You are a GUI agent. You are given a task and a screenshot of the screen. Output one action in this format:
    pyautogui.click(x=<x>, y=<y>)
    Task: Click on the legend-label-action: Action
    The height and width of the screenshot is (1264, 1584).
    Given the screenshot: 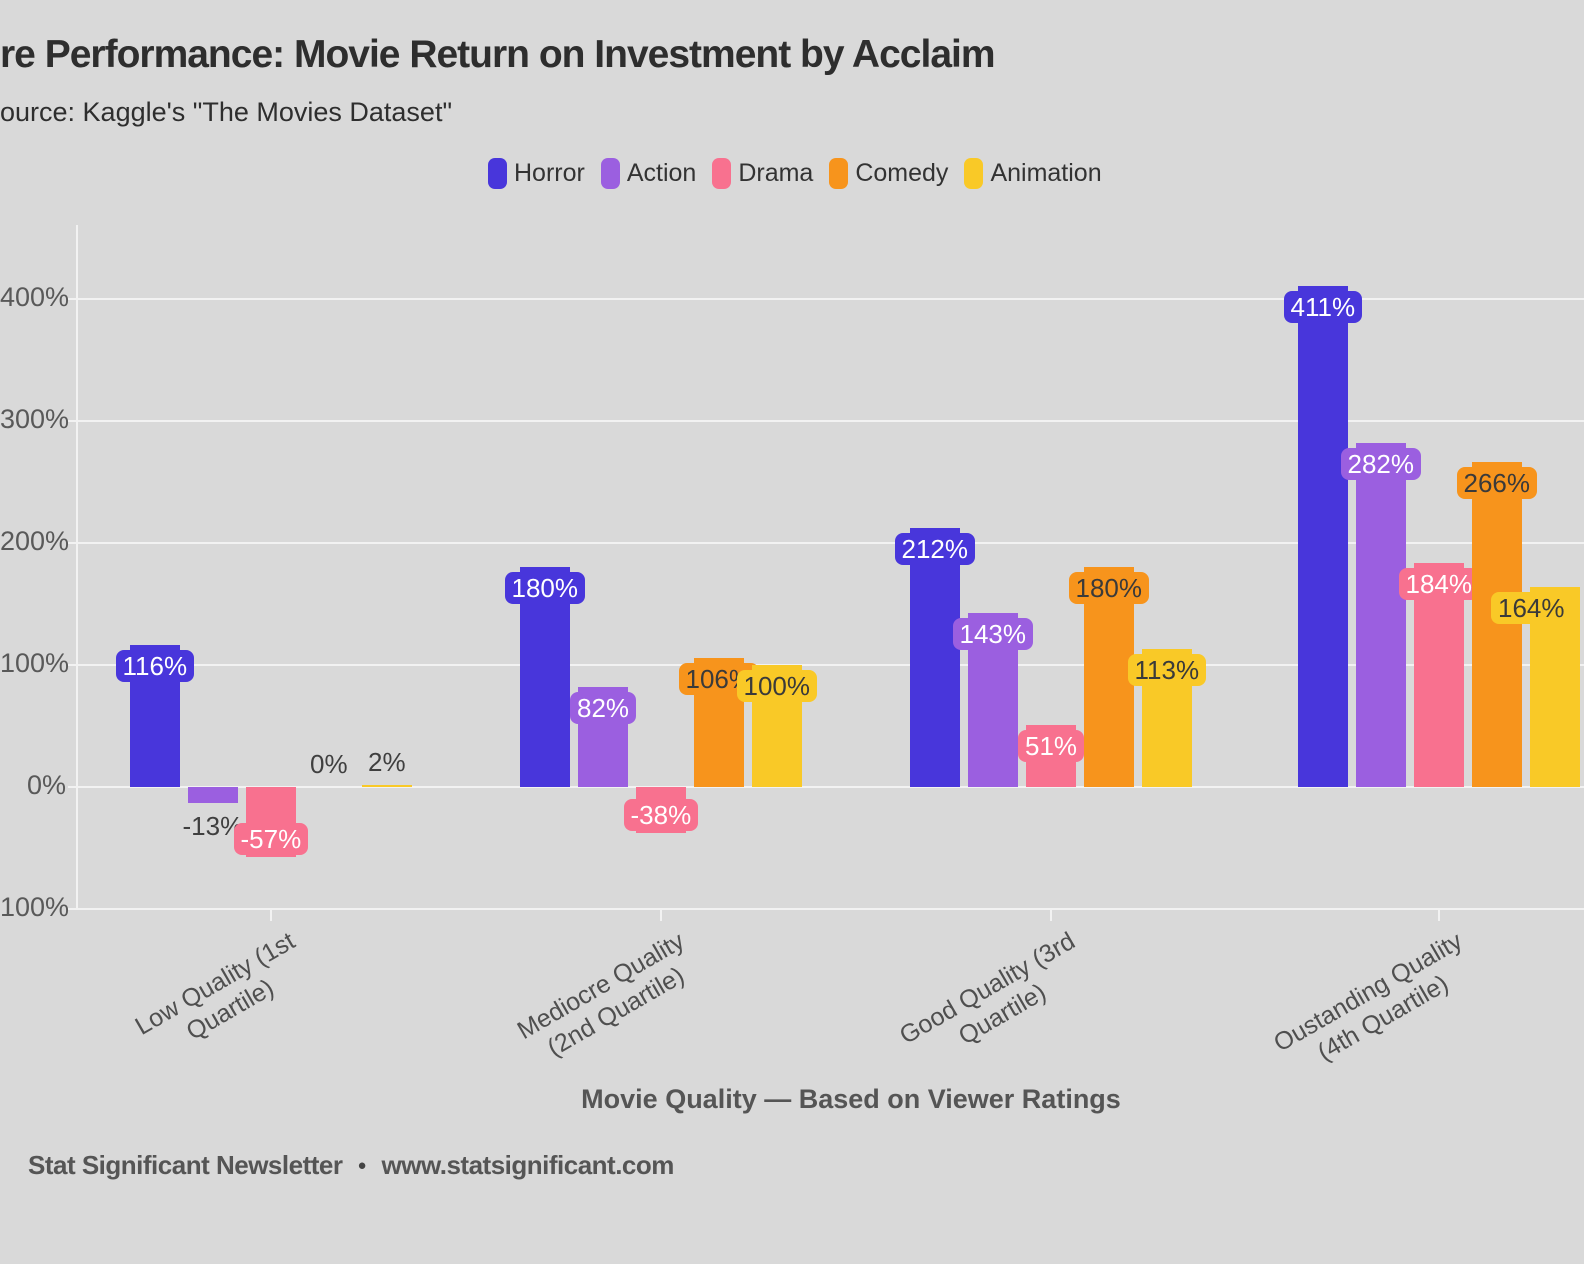 What is the action you would take?
    pyautogui.click(x=661, y=173)
    